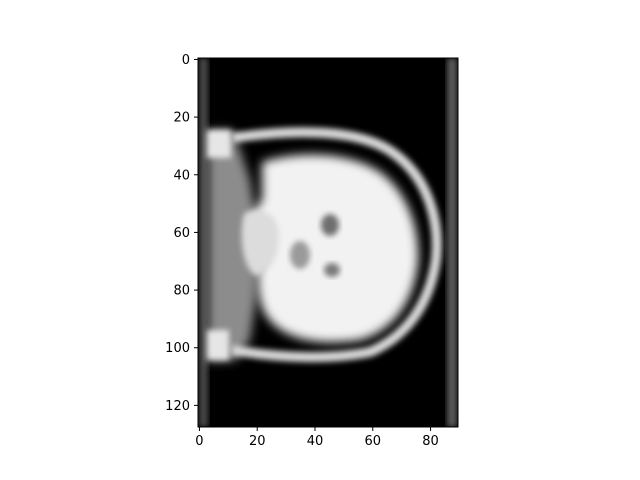 Image resolution: width=640 pixels, height=480 pixels. I want to click on y-tick-label: 0, so click(186, 60).